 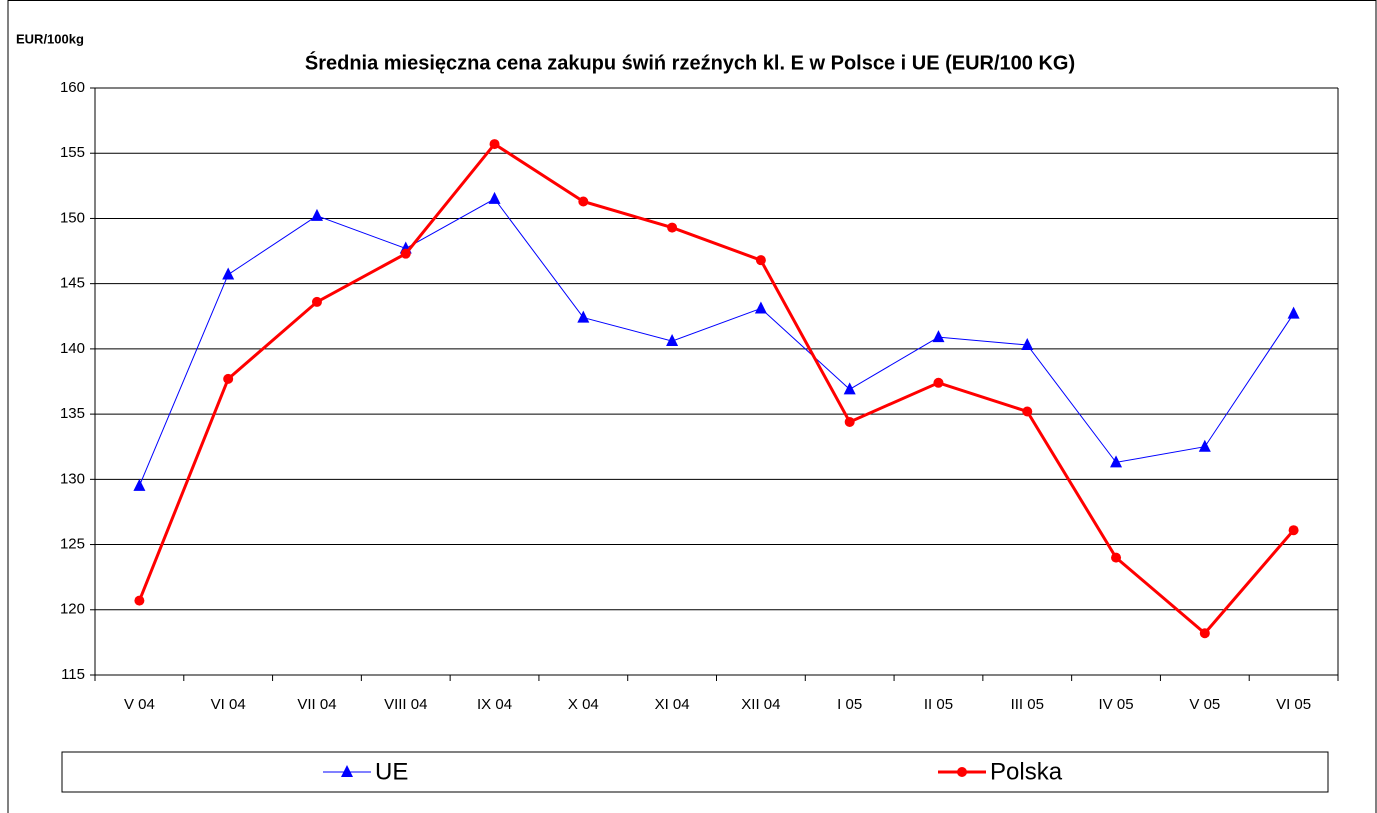 What do you see at coordinates (72, 283) in the screenshot?
I see `y-tick-label: 145` at bounding box center [72, 283].